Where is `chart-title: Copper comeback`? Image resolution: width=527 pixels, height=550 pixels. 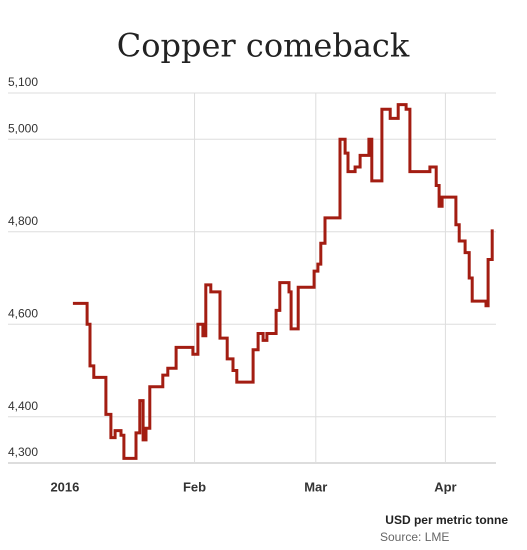
chart-title: Copper comeback is located at coordinates (263, 46).